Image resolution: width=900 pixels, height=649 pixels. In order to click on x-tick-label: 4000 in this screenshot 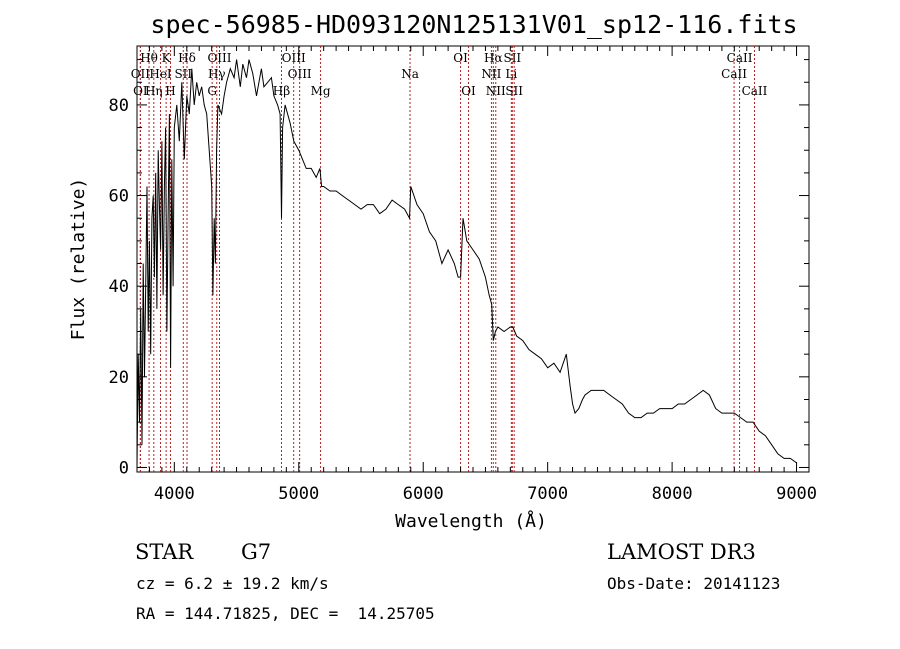, I will do `click(174, 494)`.